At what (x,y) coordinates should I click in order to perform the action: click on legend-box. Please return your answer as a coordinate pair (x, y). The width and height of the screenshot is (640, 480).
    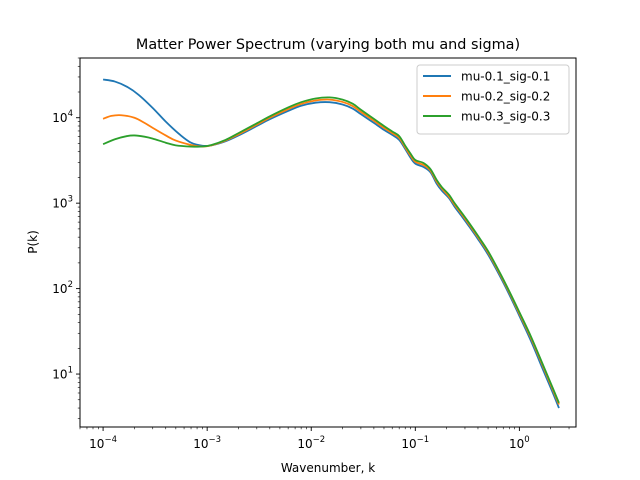
    Looking at the image, I should click on (493, 99).